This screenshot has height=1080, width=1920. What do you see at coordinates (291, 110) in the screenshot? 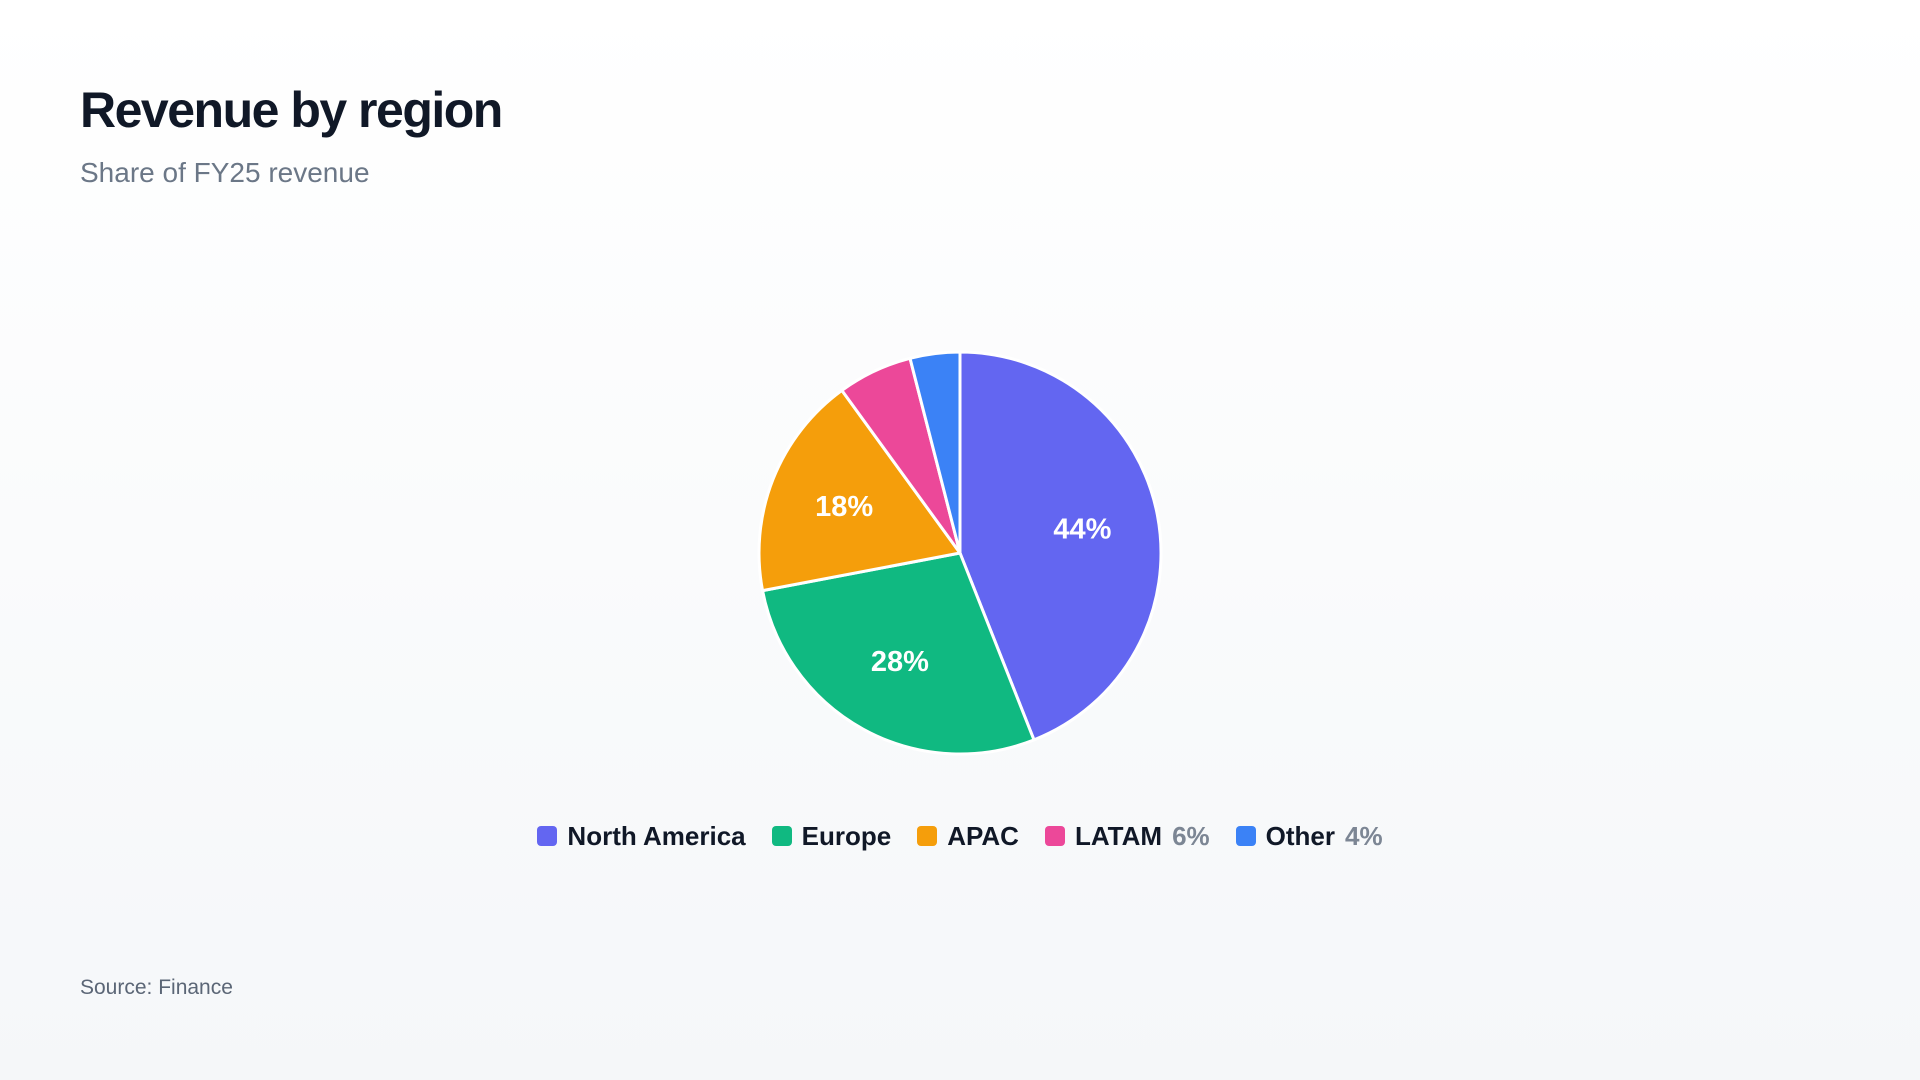
I see `chart-title: Revenue by region` at bounding box center [291, 110].